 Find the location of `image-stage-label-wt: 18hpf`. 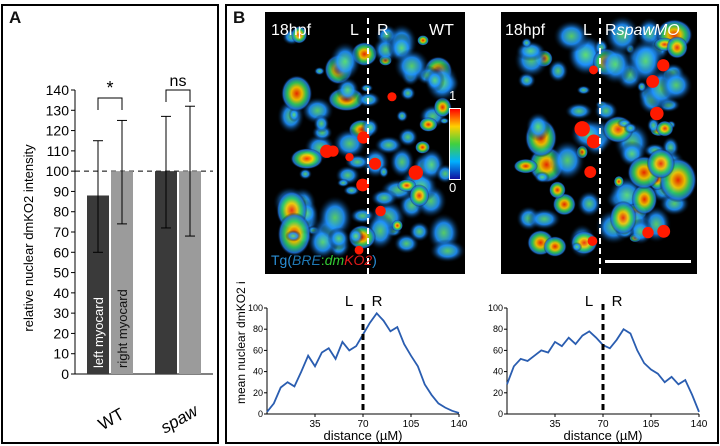

image-stage-label-wt: 18hpf is located at coordinates (291, 30).